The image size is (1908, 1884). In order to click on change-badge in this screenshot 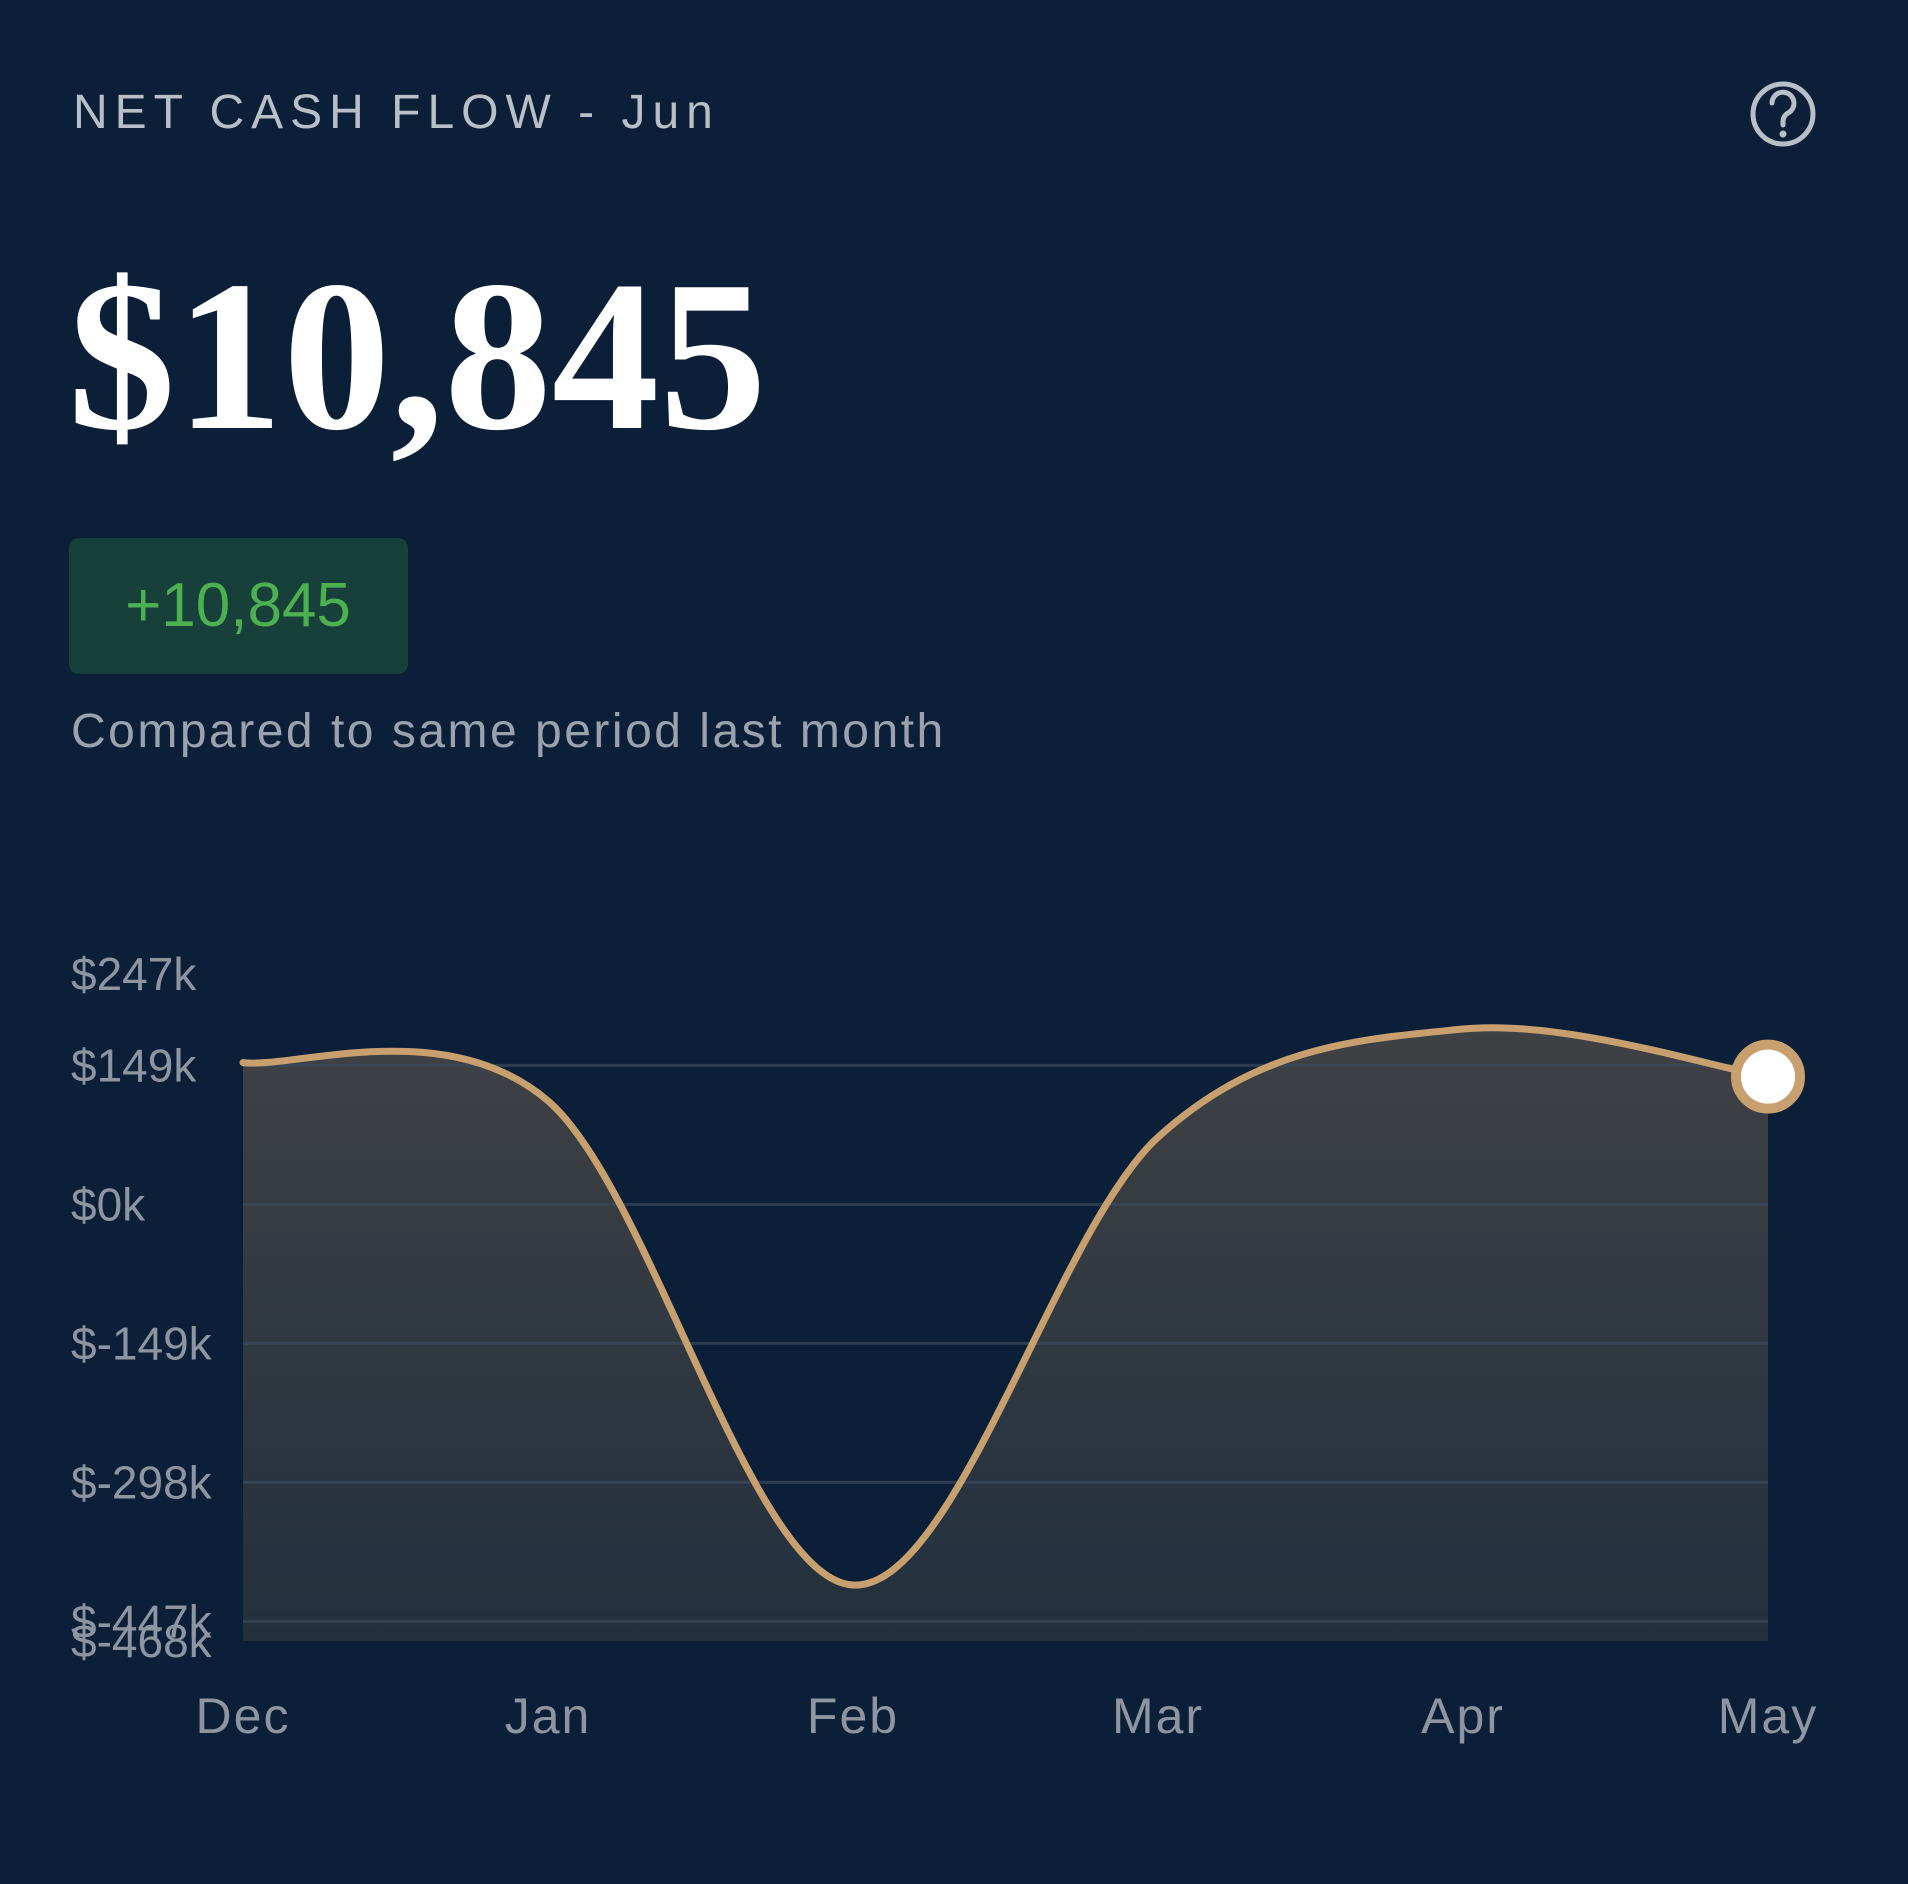, I will do `click(238, 606)`.